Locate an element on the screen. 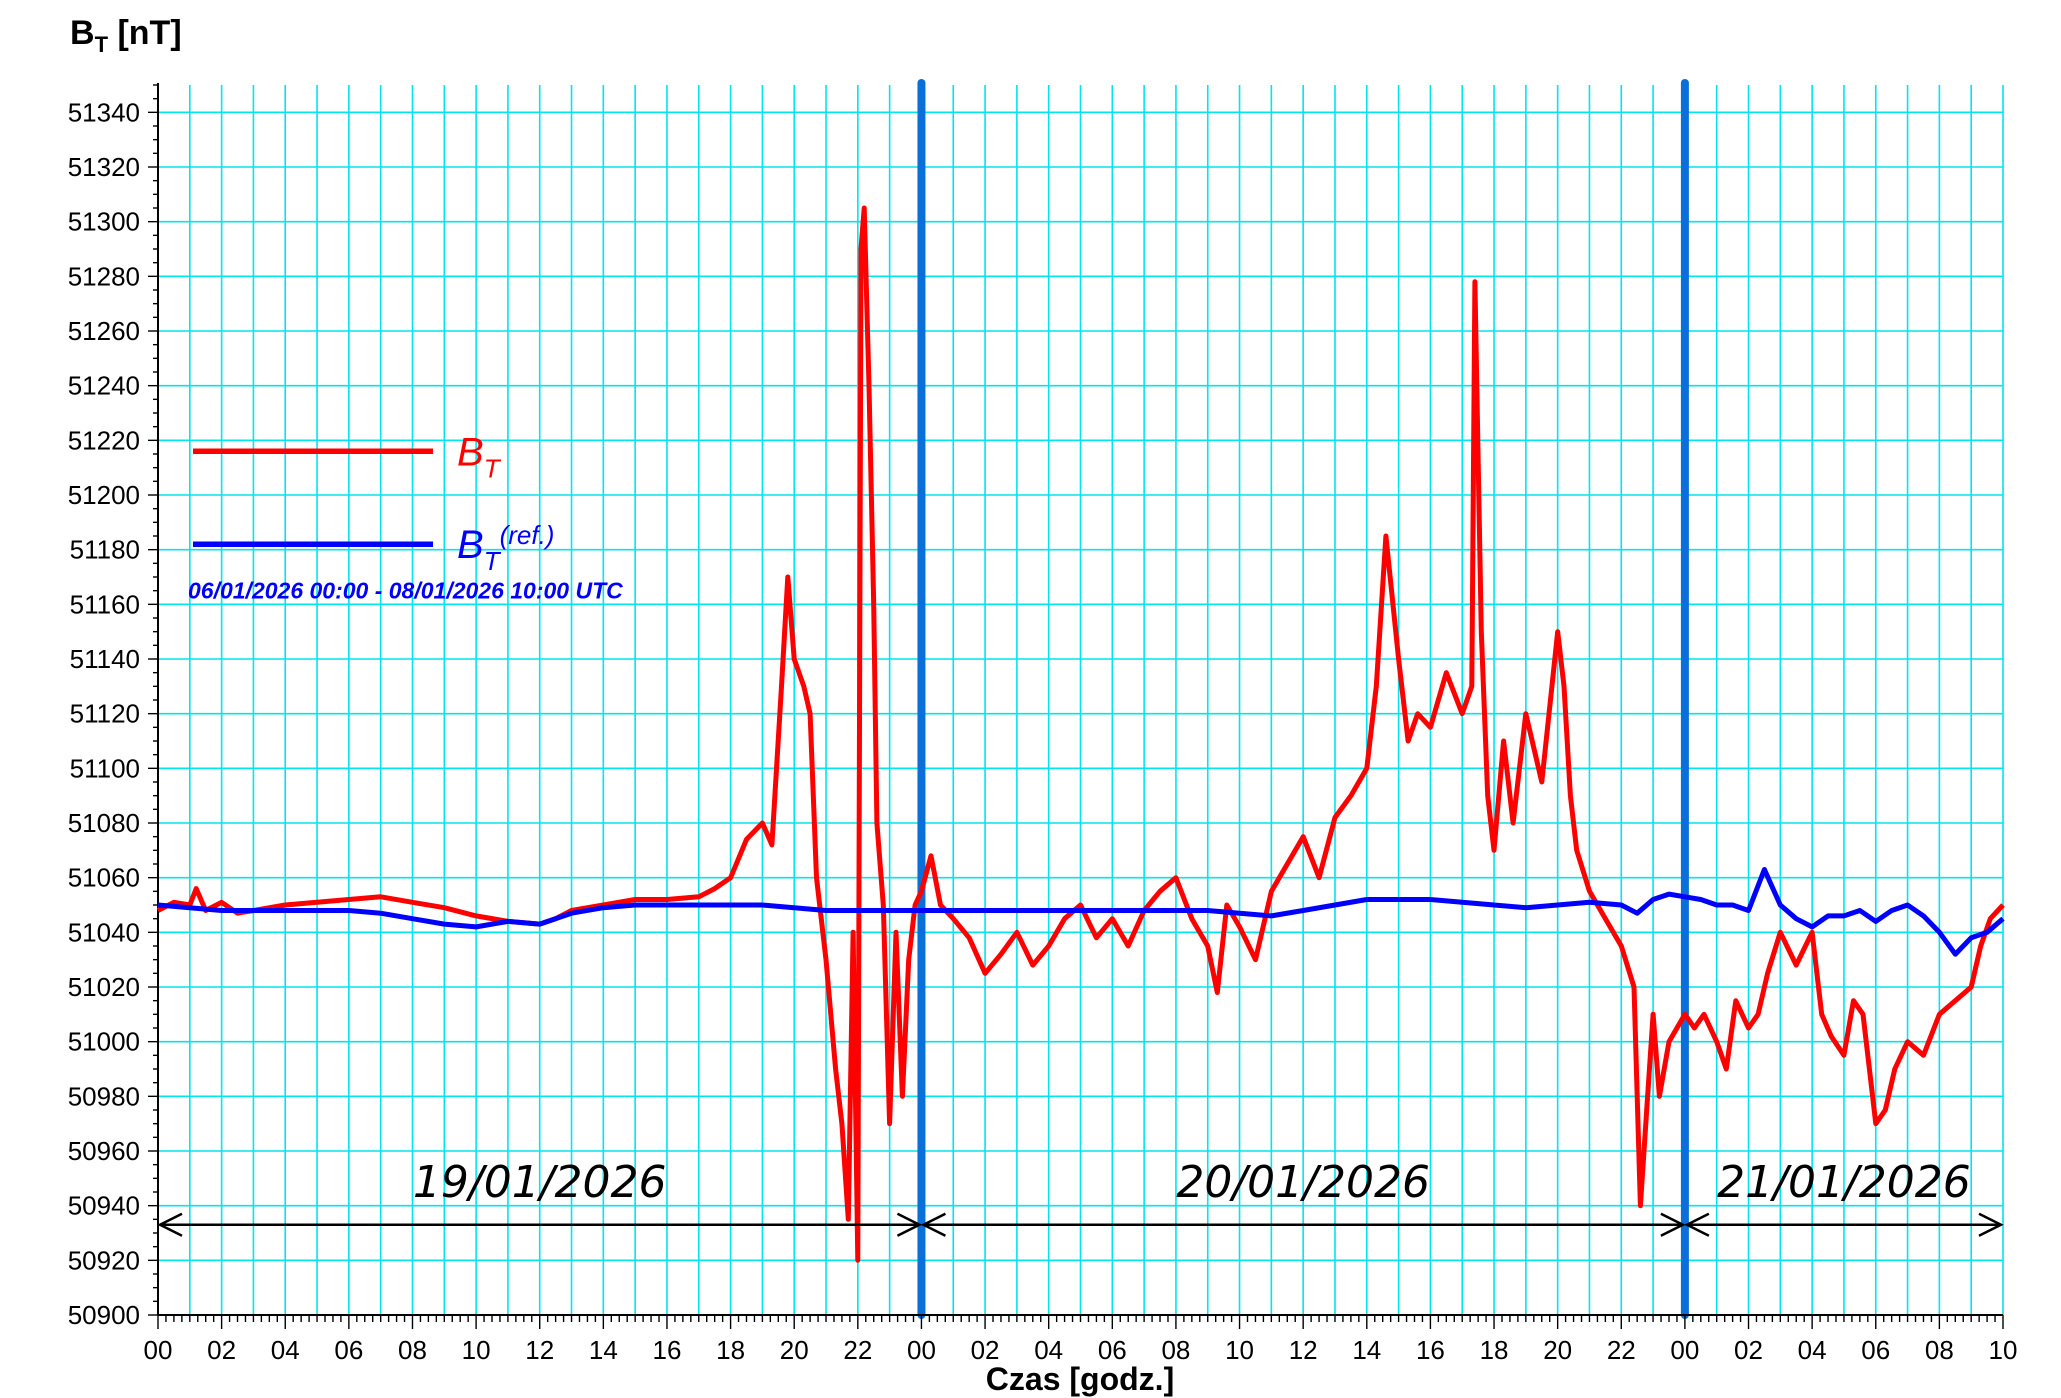  y-tick-label: 51040 is located at coordinates (104, 932).